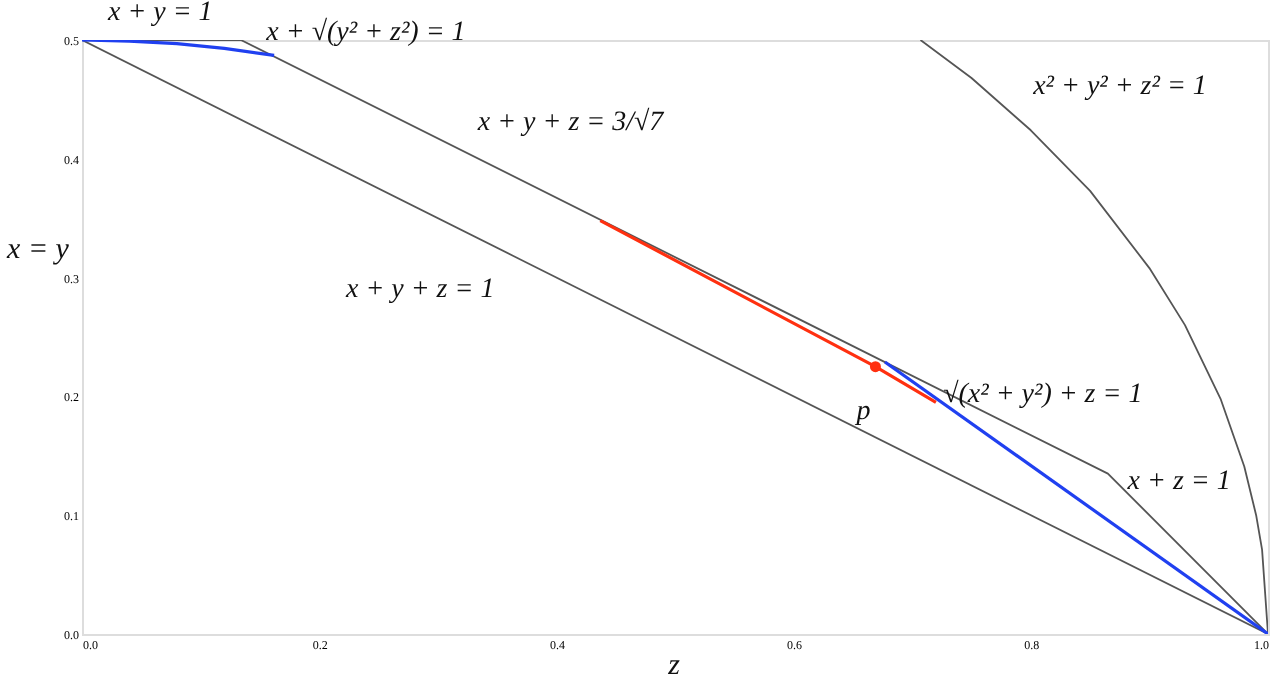 This screenshot has width=1276, height=674. Describe the element at coordinates (673, 662) in the screenshot. I see `x-axis-title: z` at that location.